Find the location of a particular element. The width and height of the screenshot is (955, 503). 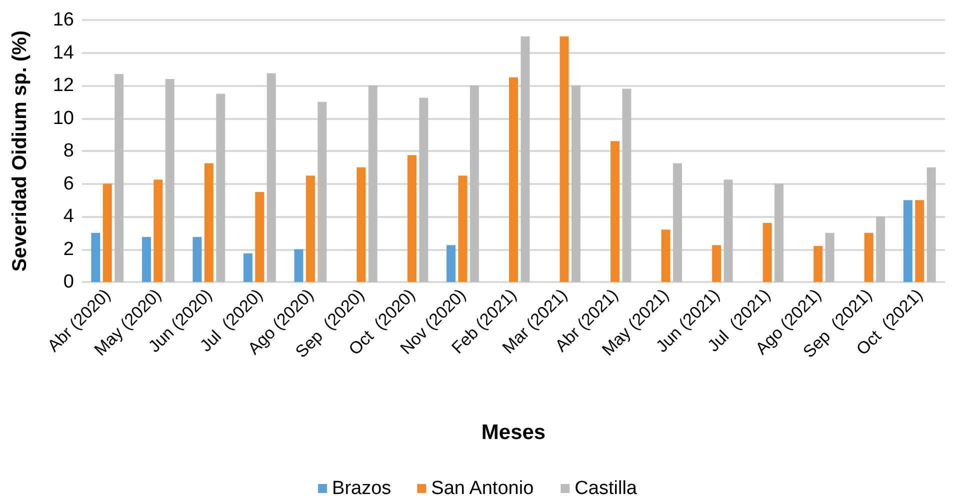

y-tick-label: 16 is located at coordinates (63, 20).